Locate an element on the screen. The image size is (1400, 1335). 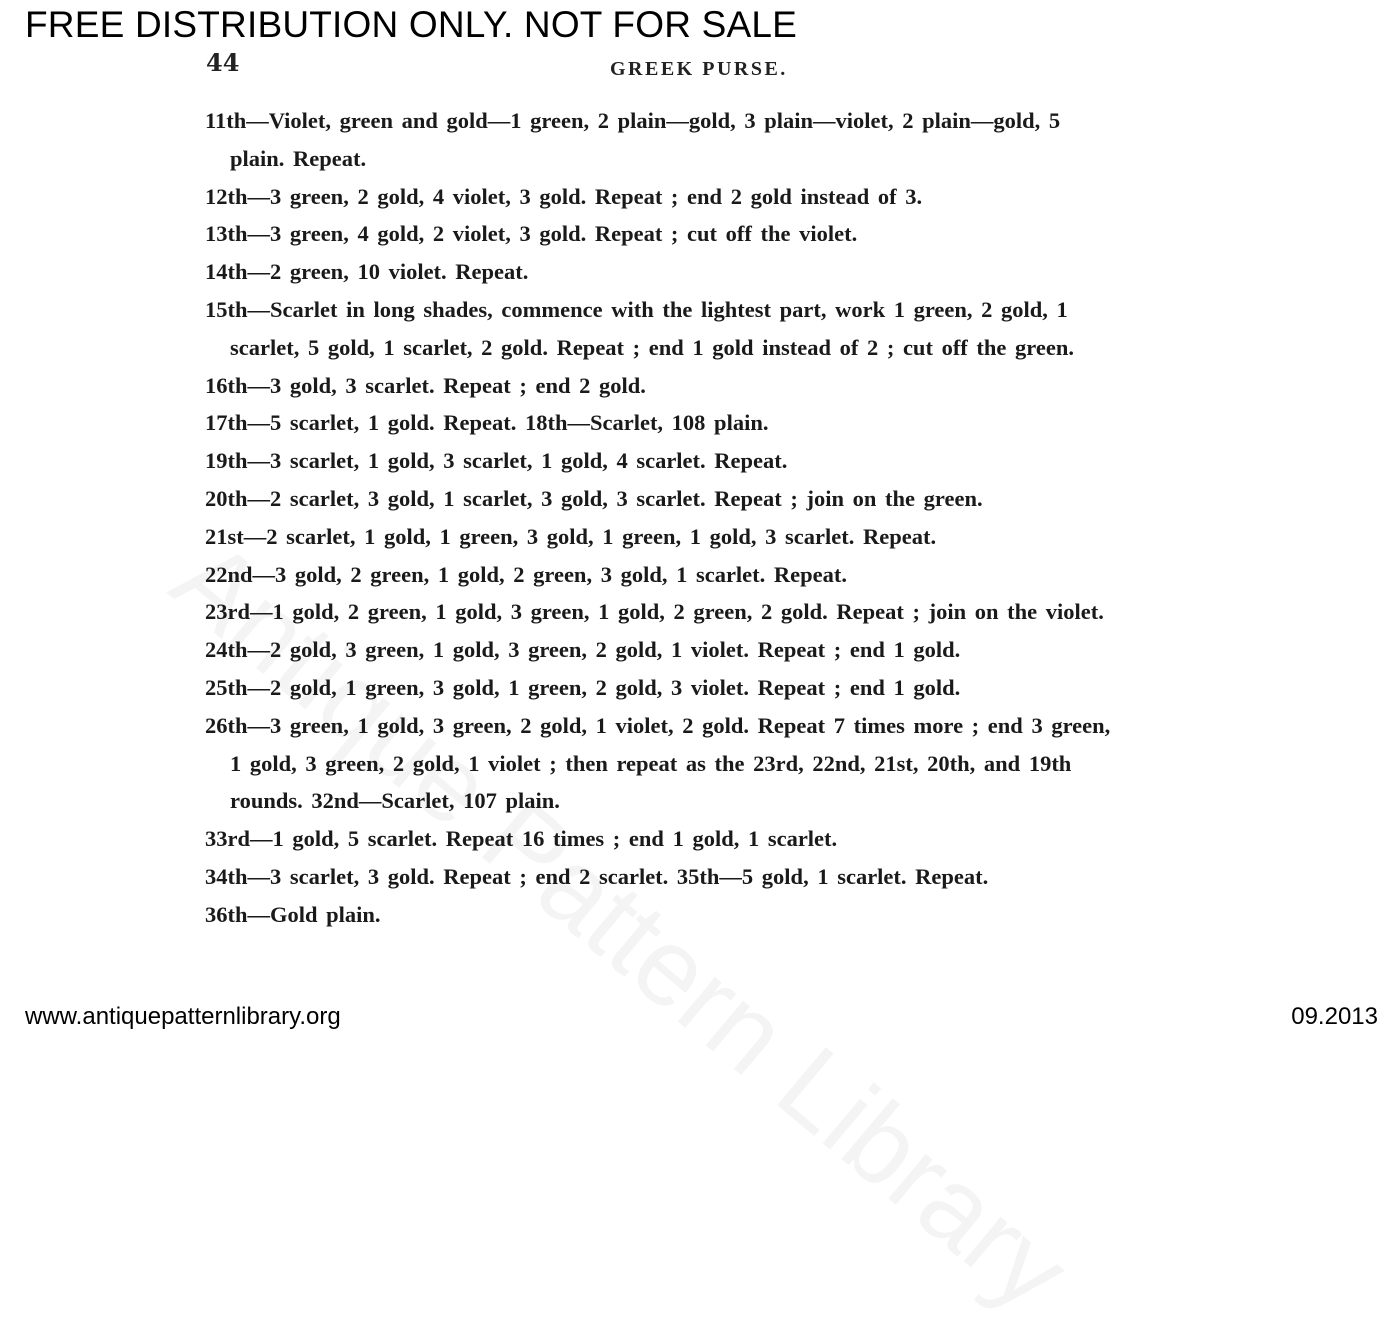
running-head: GREEK PURSE. is located at coordinates (699, 69).